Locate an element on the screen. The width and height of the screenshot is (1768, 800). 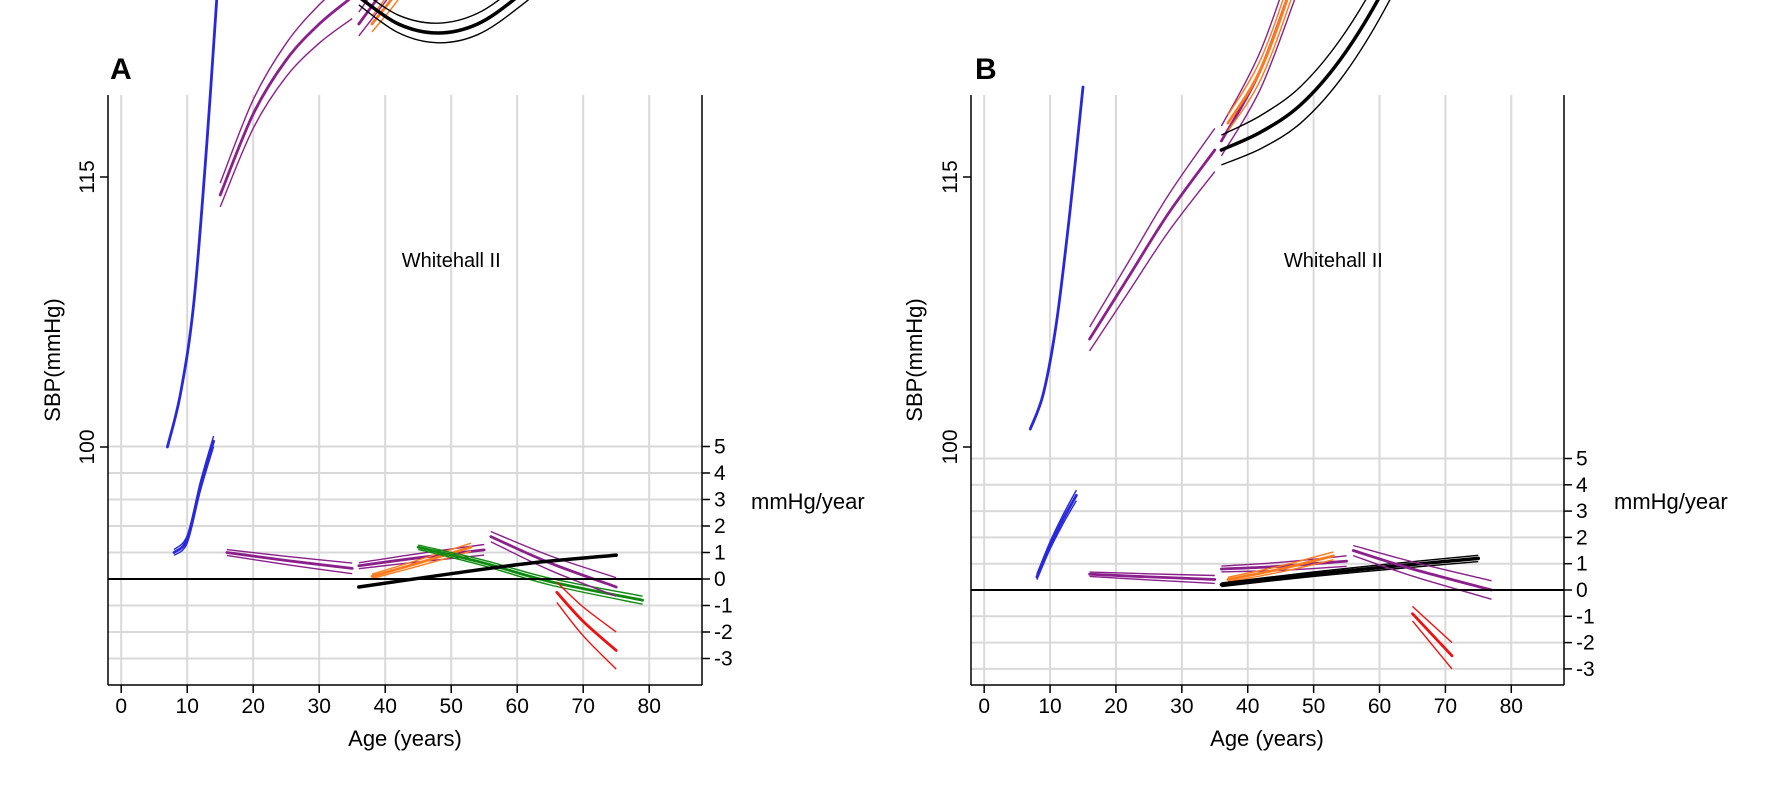
panel-a-sbp-whitehall-ii is located at coordinates (438, 17).